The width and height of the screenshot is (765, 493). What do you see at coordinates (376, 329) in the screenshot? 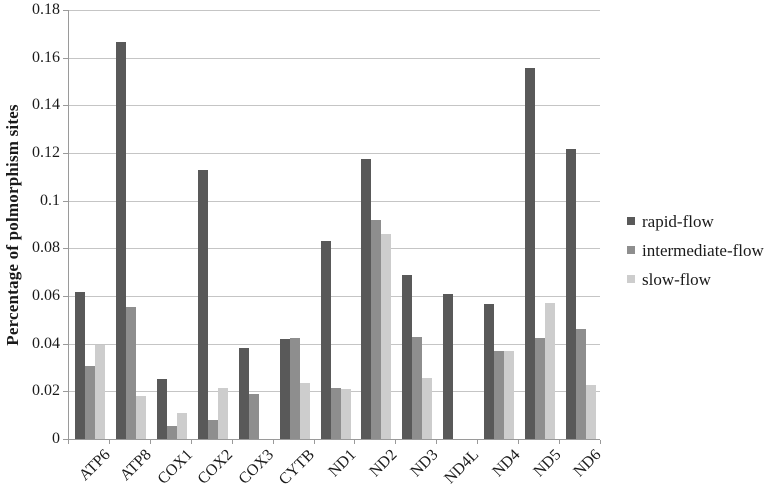
I see `bar-intermediate-flow-ND2` at bounding box center [376, 329].